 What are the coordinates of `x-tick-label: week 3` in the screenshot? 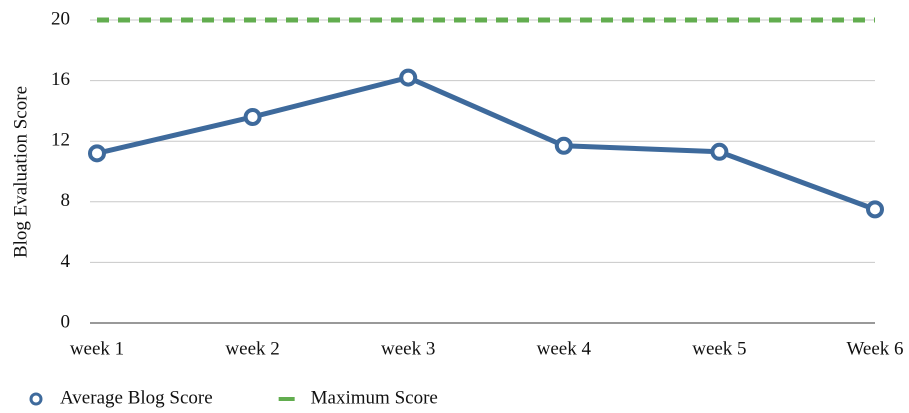 It's located at (408, 348).